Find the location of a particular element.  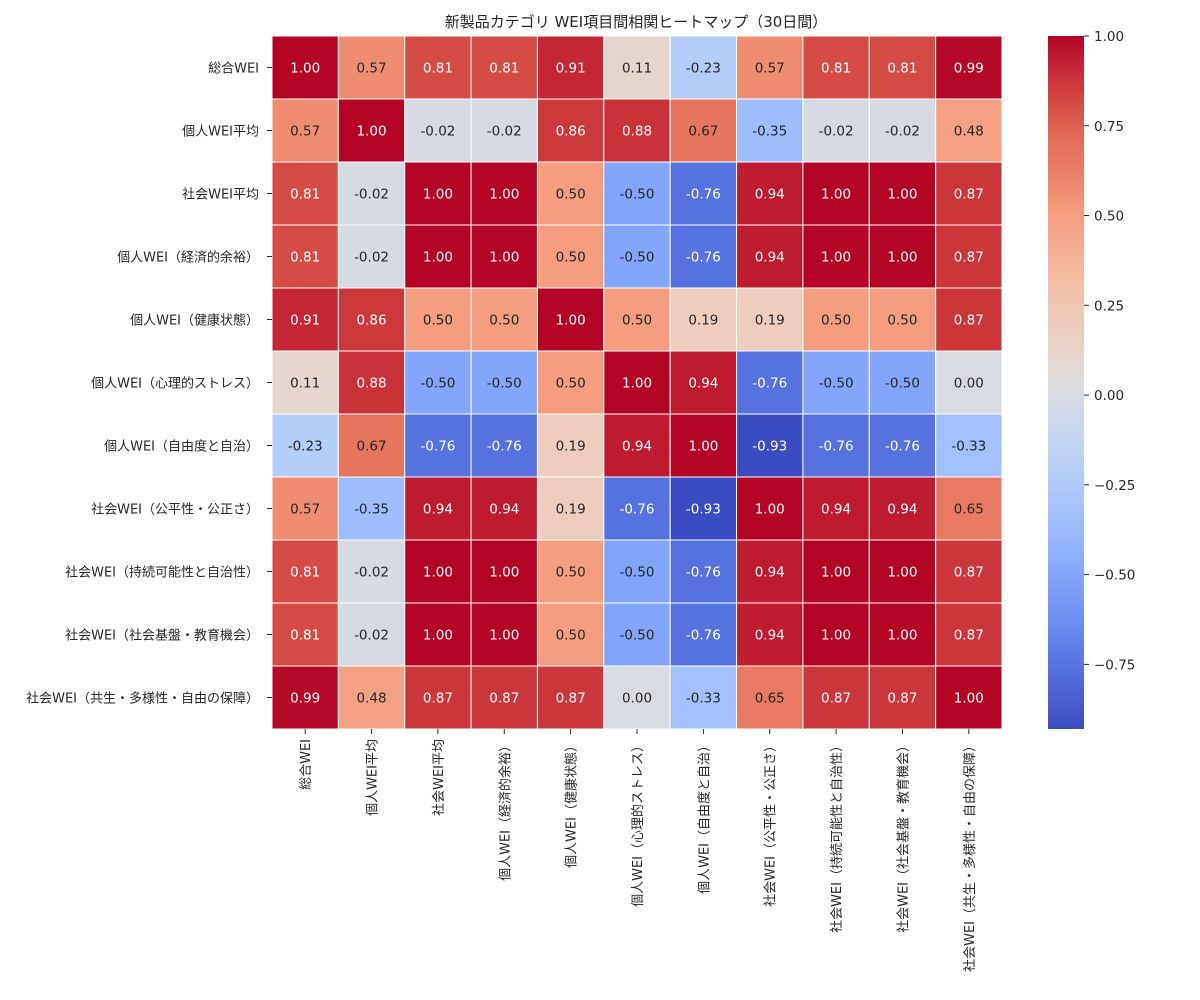

heatmap-cell-r6-c6 is located at coordinates (703, 445).